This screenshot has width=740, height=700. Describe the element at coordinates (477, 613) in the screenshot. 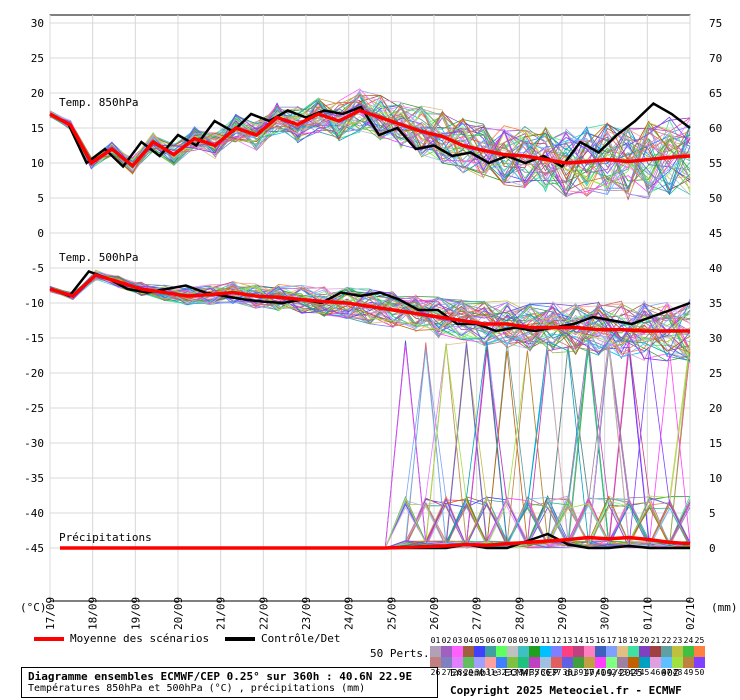

I see `tick-date: 27/09` at that location.